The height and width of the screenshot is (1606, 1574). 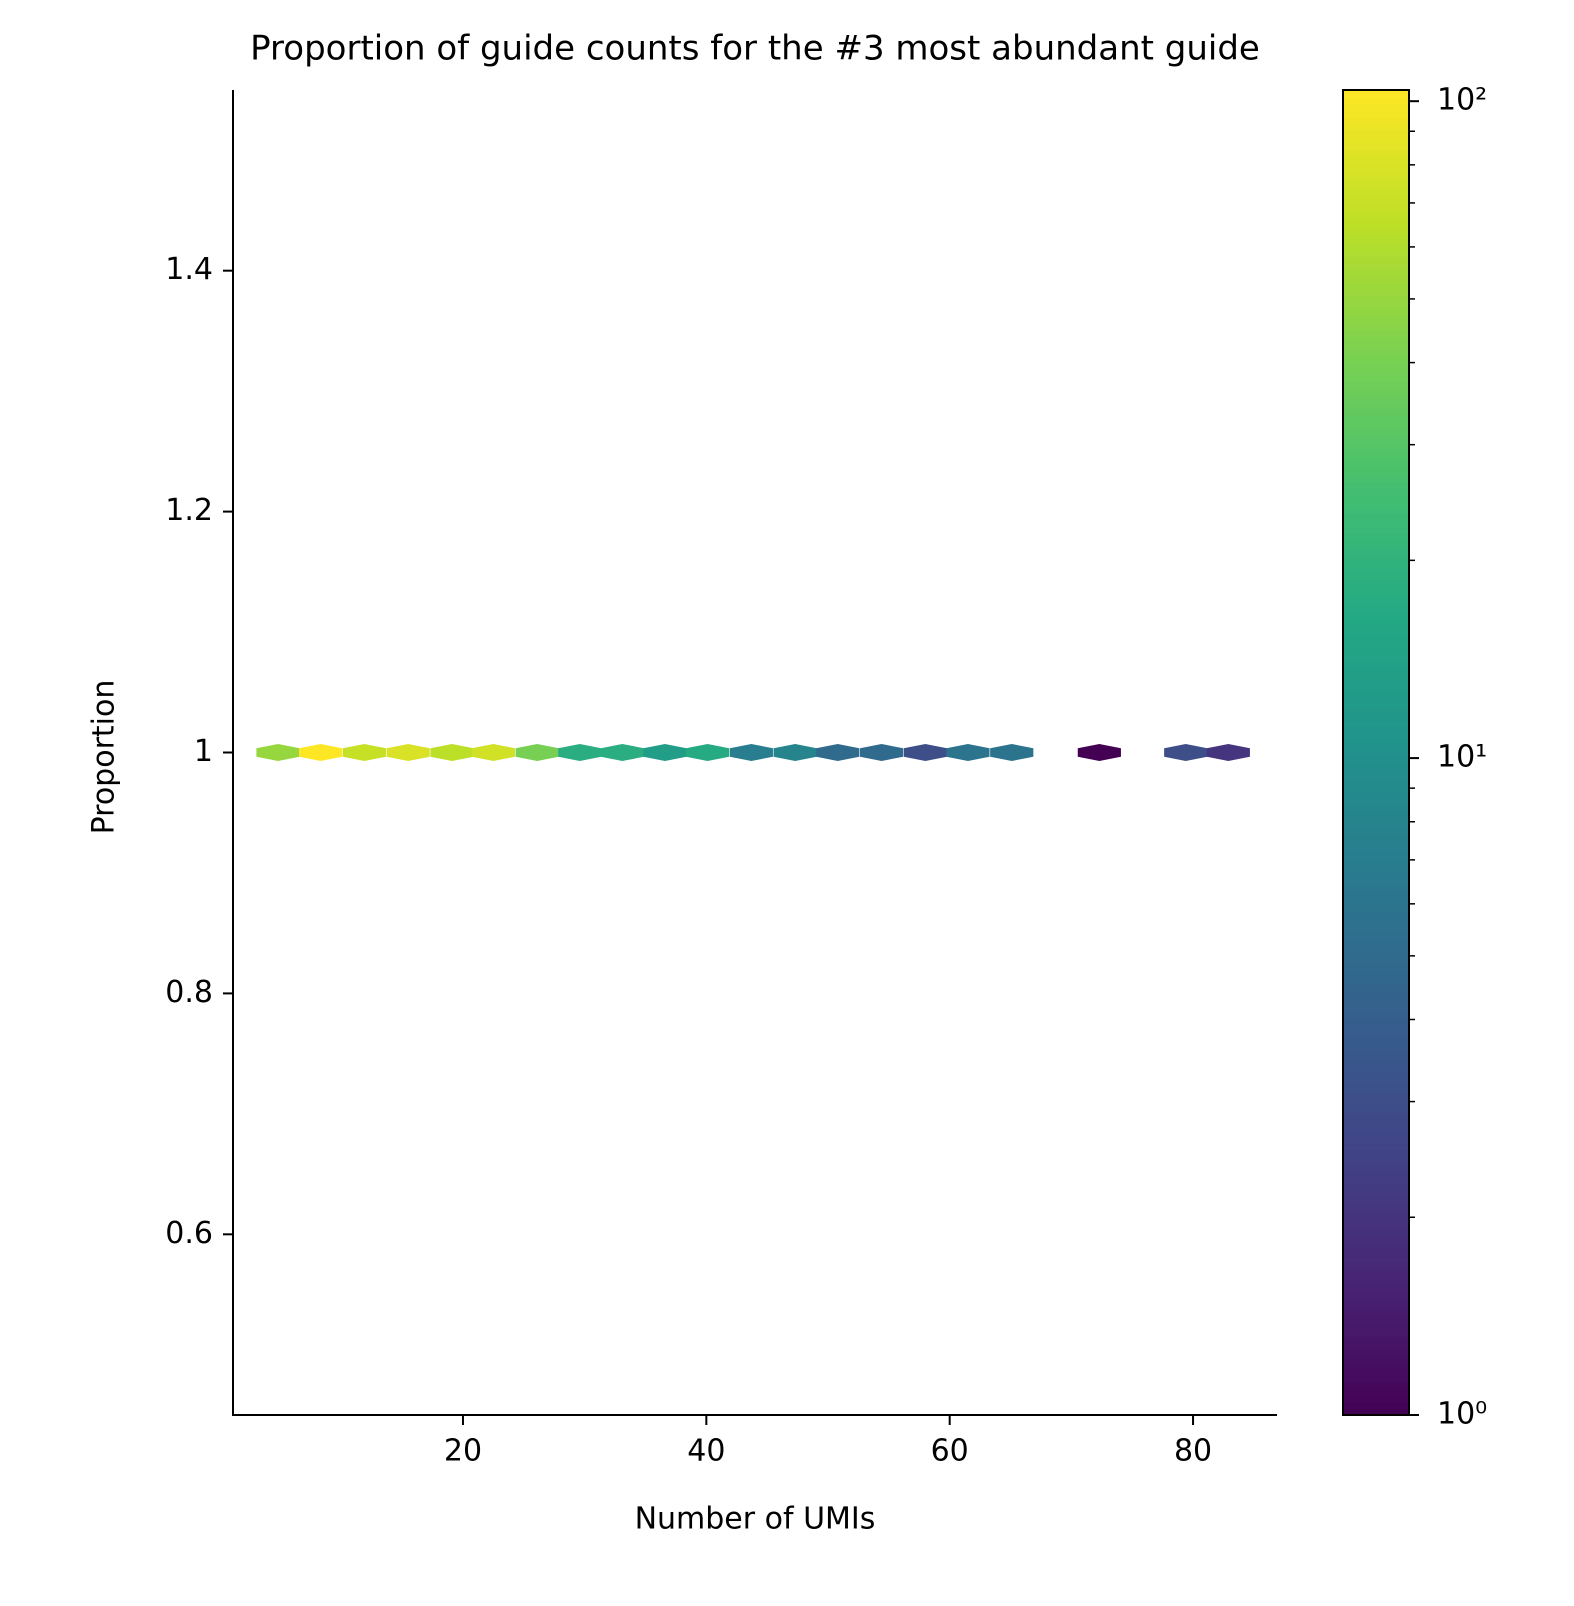 What do you see at coordinates (189, 269) in the screenshot?
I see `y-tick-label: 1.4` at bounding box center [189, 269].